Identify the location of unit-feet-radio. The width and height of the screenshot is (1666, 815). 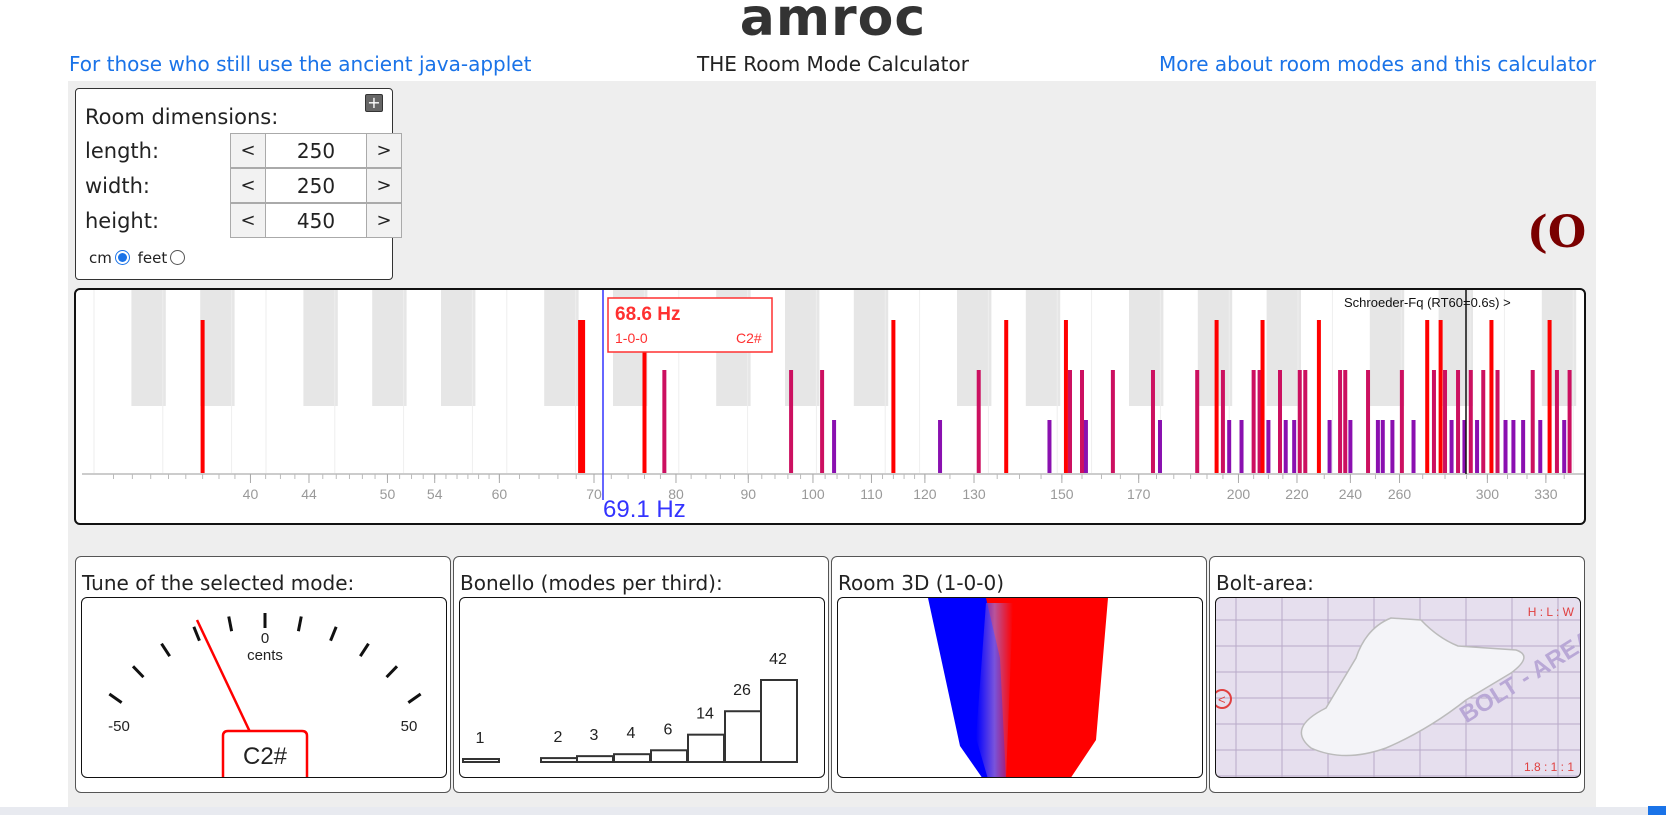
(178, 257).